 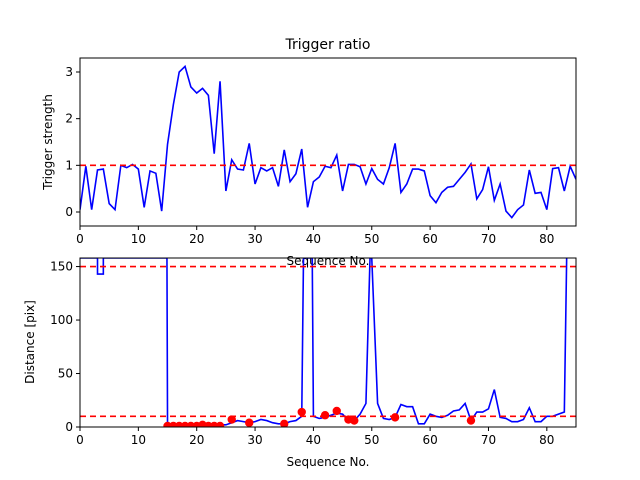 What do you see at coordinates (65, 374) in the screenshot?
I see `y-tick-label: 50` at bounding box center [65, 374].